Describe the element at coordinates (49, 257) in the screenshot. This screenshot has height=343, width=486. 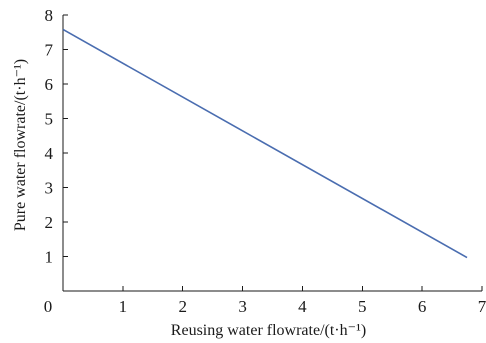
I see `y-tick-label: 1` at that location.